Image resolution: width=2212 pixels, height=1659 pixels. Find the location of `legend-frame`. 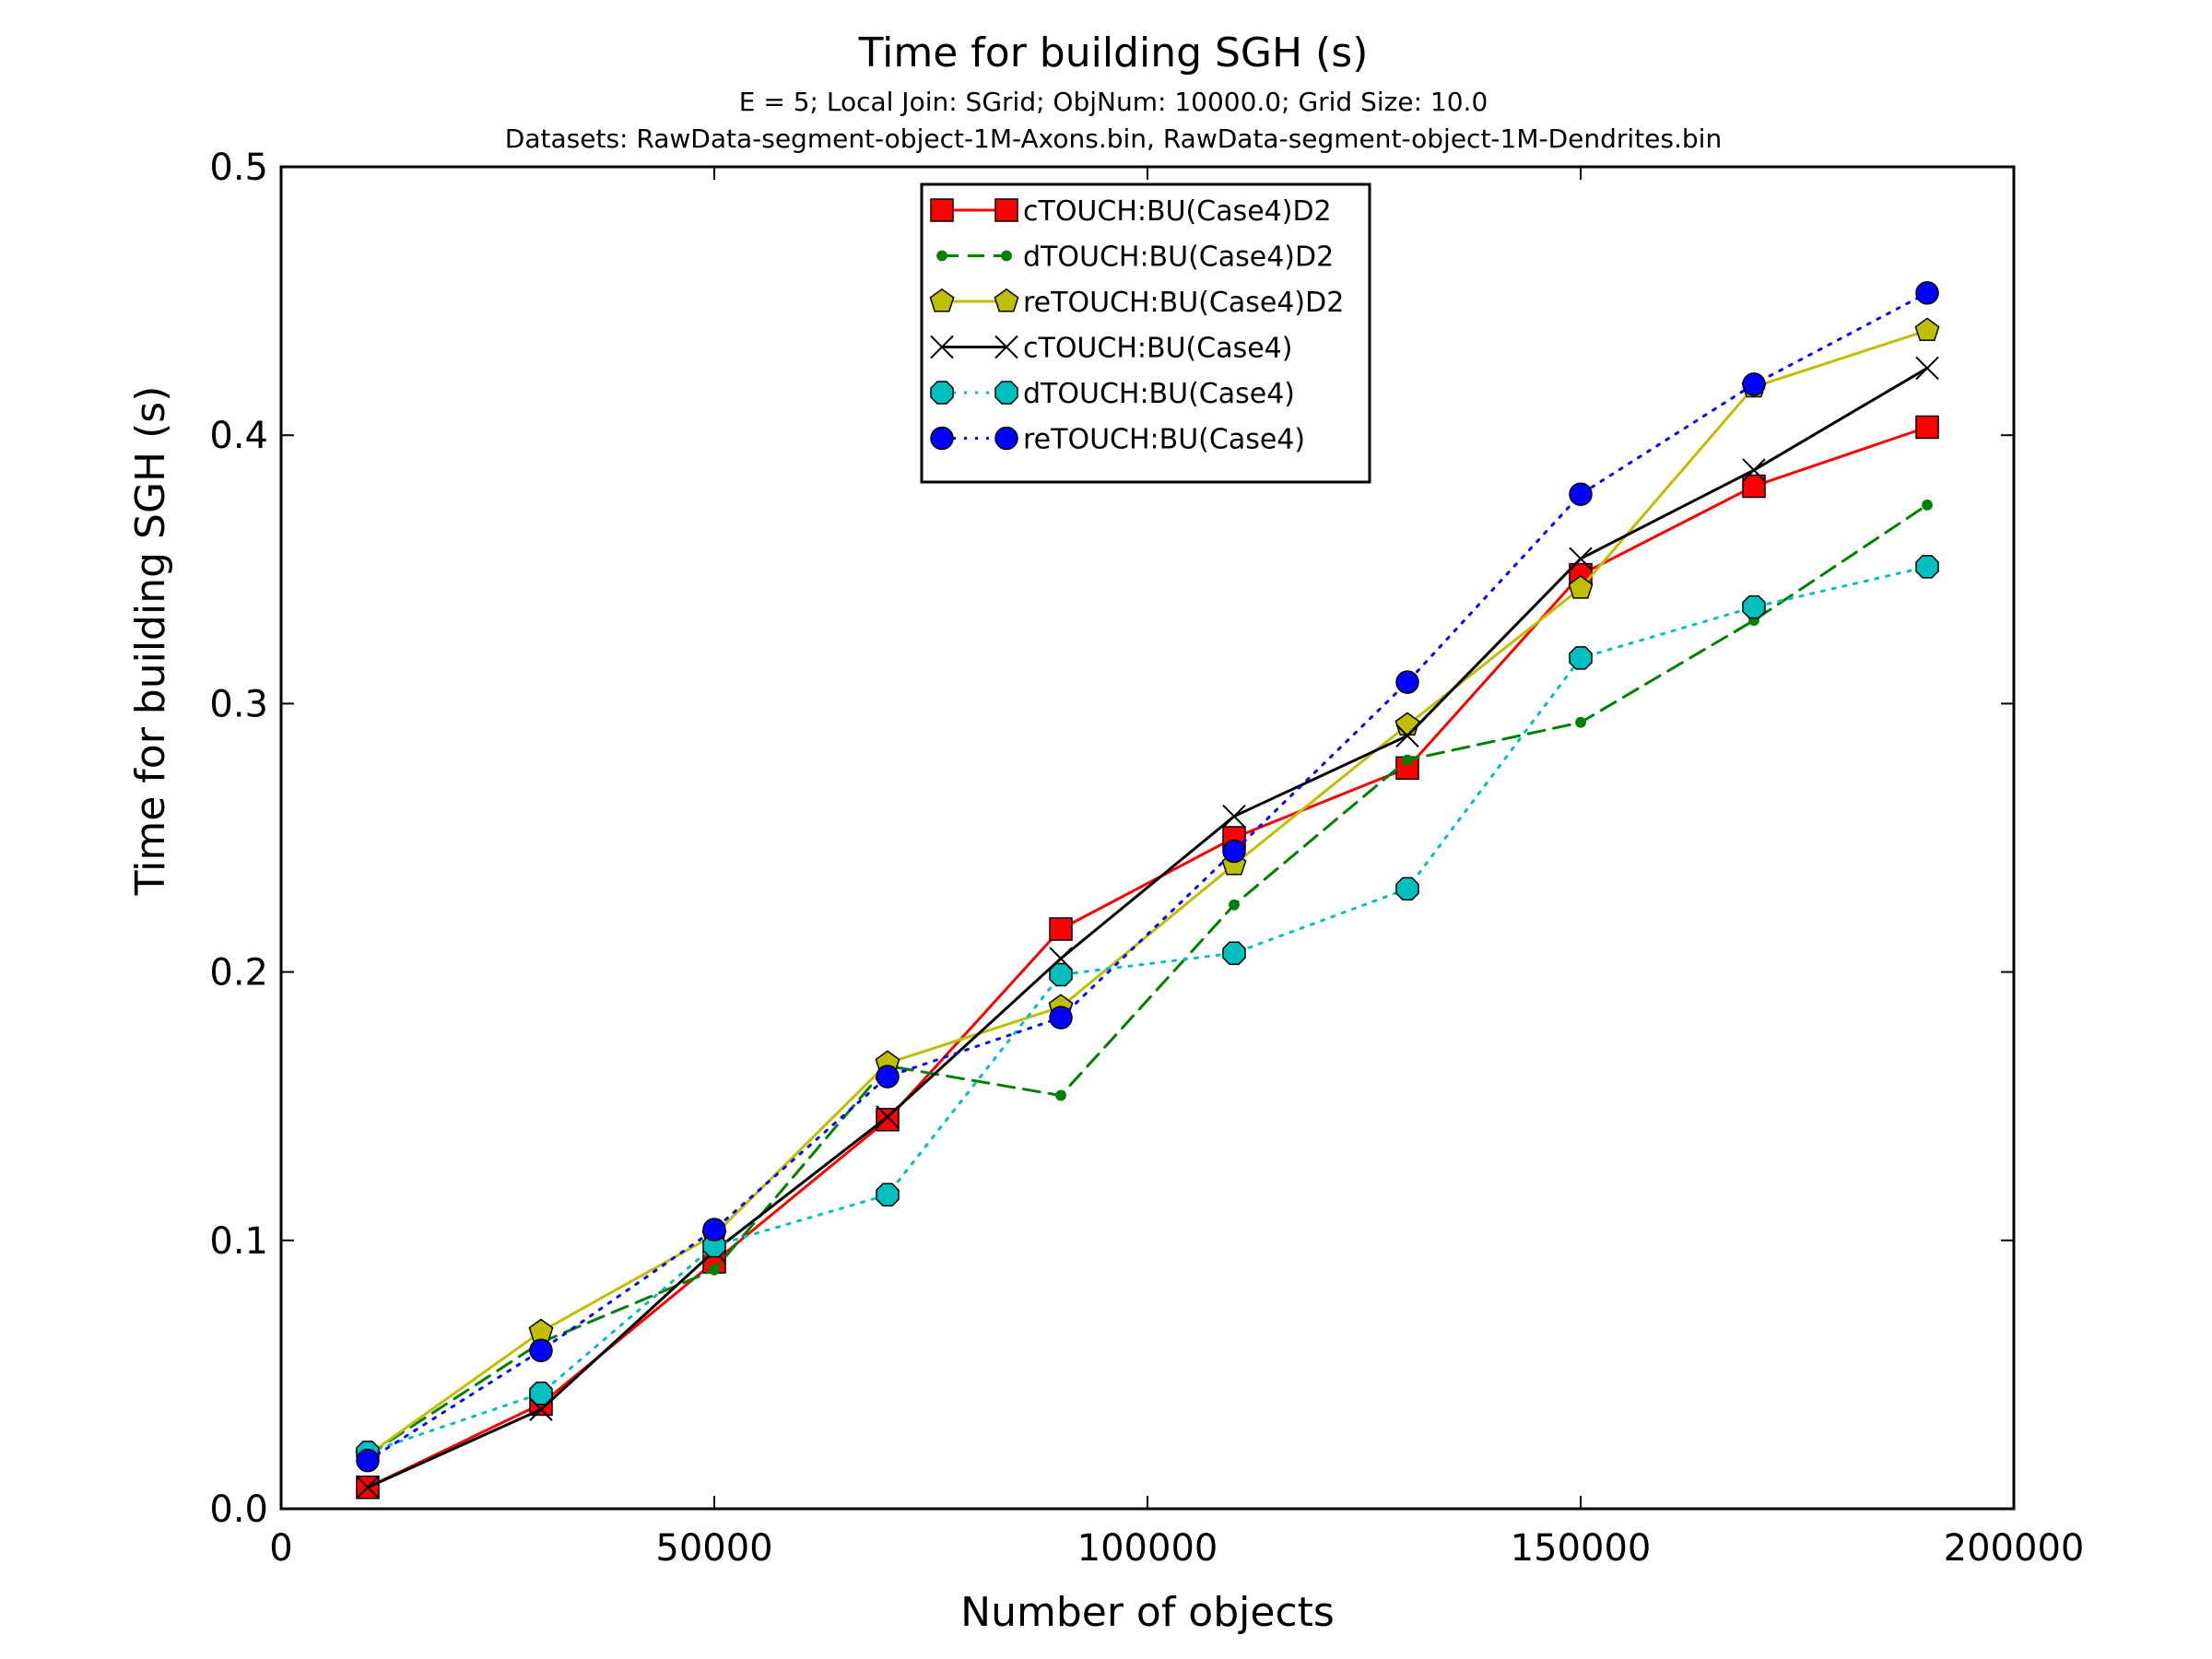

legend-frame is located at coordinates (1145, 333).